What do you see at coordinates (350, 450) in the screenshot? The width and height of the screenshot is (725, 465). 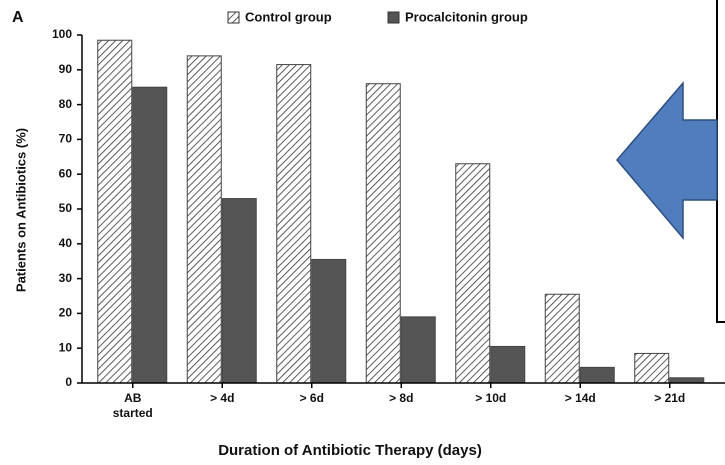 I see `x-axis-label: Duration of Antibiotic Therapy (days)` at bounding box center [350, 450].